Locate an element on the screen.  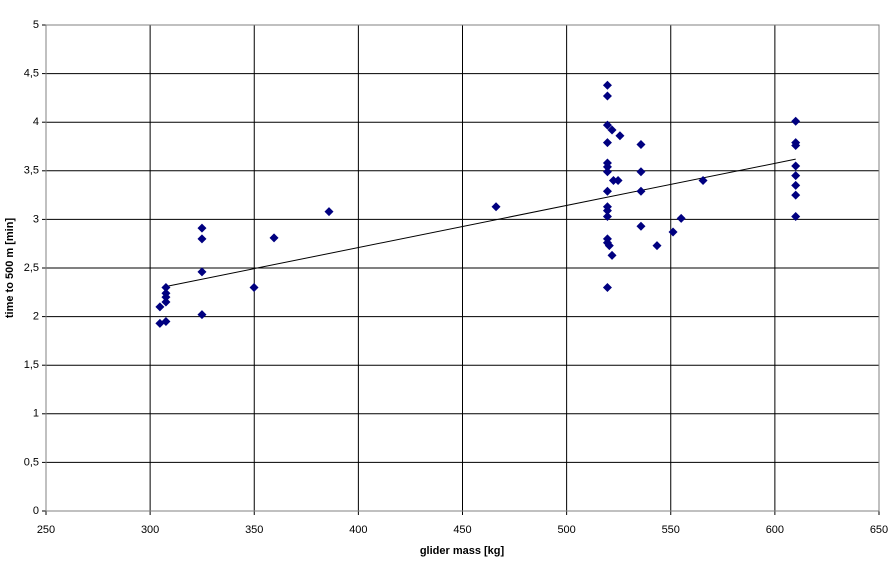
y-tick-label: 5 is located at coordinates (36, 25).